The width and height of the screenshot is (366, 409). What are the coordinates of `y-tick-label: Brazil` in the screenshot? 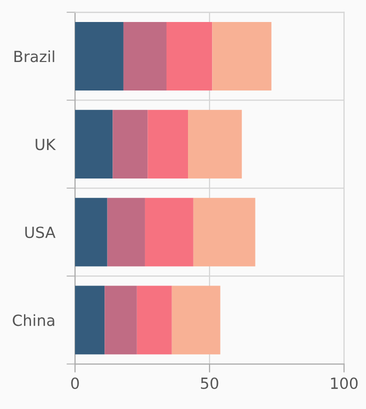 It's located at (34, 56).